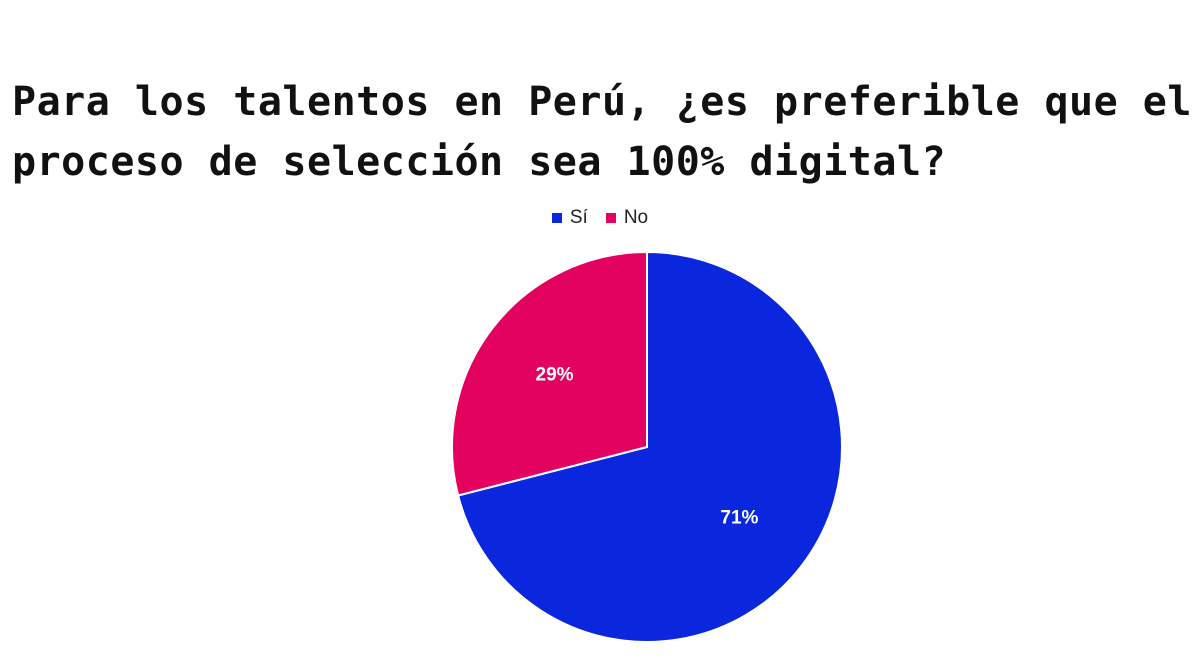  What do you see at coordinates (610, 218) in the screenshot?
I see `legend-swatch-no` at bounding box center [610, 218].